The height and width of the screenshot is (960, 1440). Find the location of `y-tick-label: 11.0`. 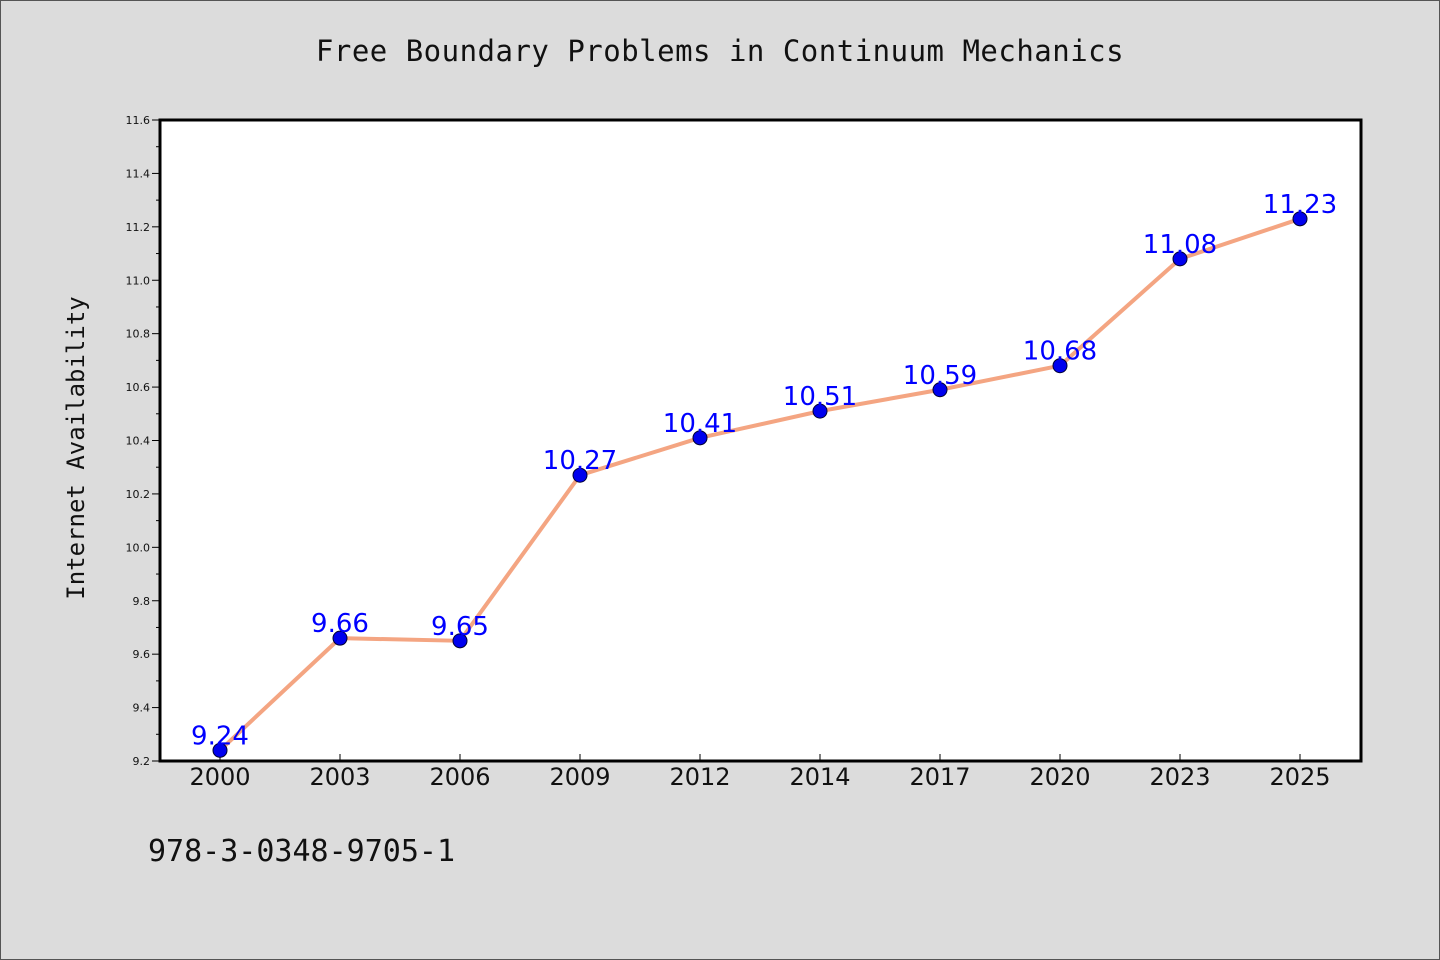

y-tick-label: 11.0 is located at coordinates (138, 280).